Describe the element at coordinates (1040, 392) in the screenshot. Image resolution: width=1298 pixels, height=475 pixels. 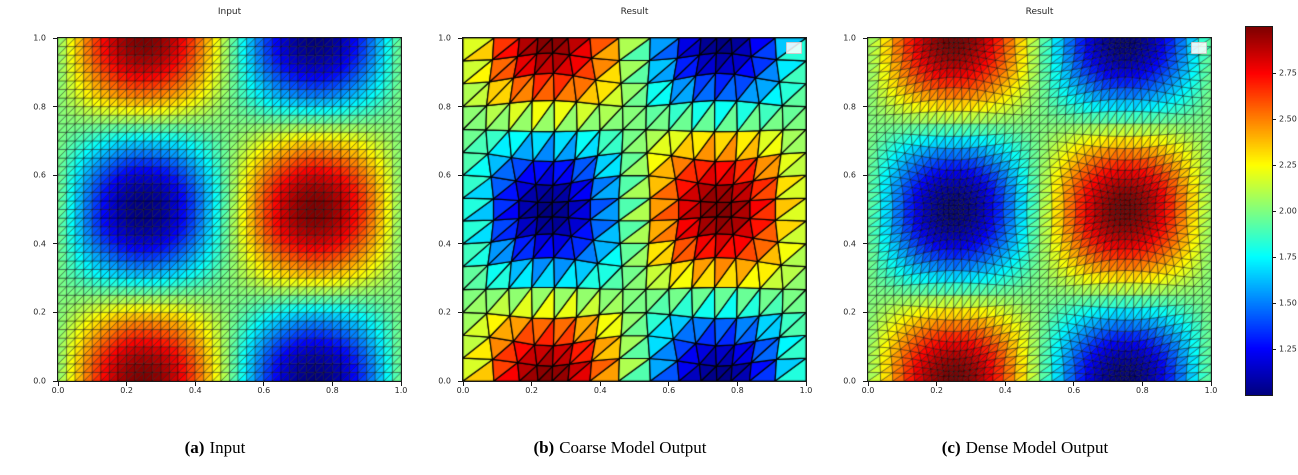
I see `x-axis-ticks-c: 0.0 0.2 0.4 0.6 0.8 1.0` at that location.